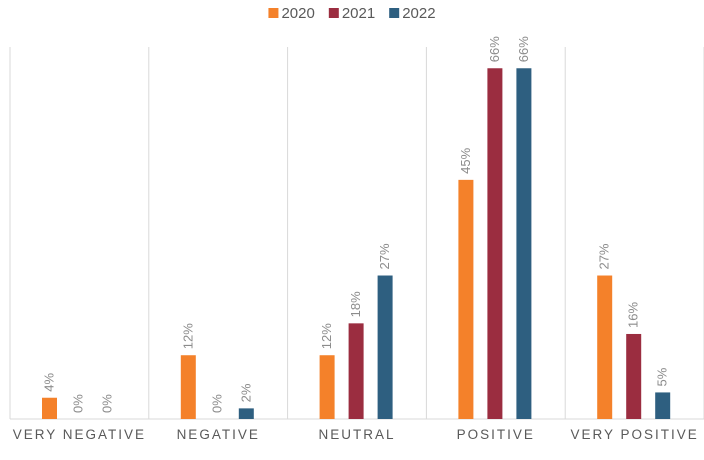 The image size is (704, 460). What do you see at coordinates (495, 434) in the screenshot?
I see `x-tick-label: POSITIVE` at bounding box center [495, 434].